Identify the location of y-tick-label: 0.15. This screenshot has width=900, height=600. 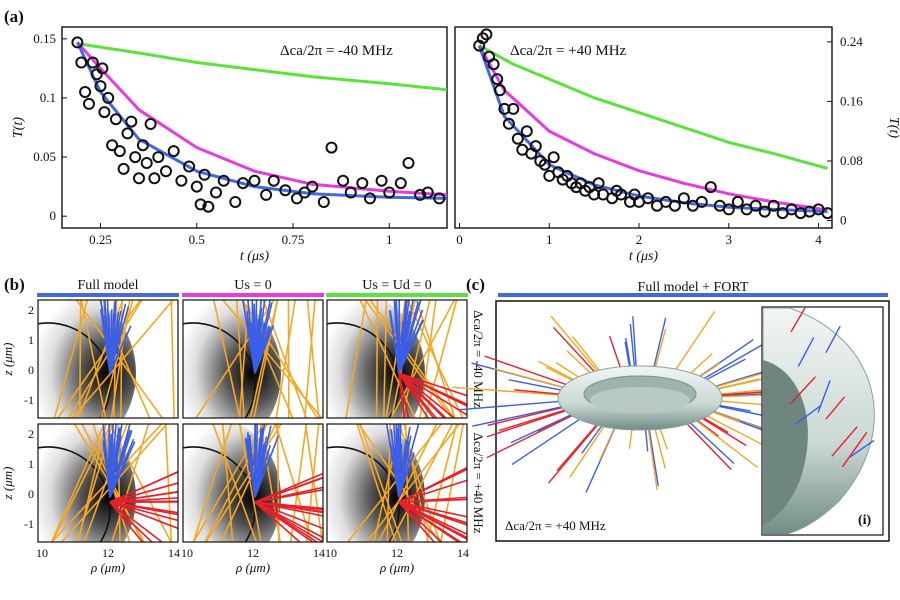
(44, 38).